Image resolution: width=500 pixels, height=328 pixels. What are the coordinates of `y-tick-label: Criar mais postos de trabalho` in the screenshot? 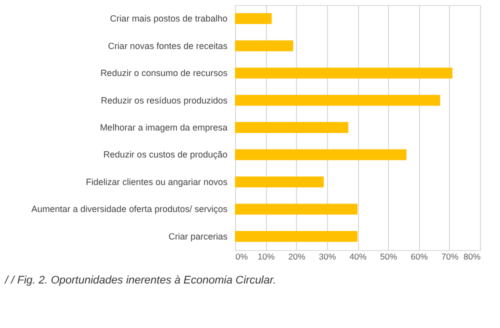 It's located at (169, 19).